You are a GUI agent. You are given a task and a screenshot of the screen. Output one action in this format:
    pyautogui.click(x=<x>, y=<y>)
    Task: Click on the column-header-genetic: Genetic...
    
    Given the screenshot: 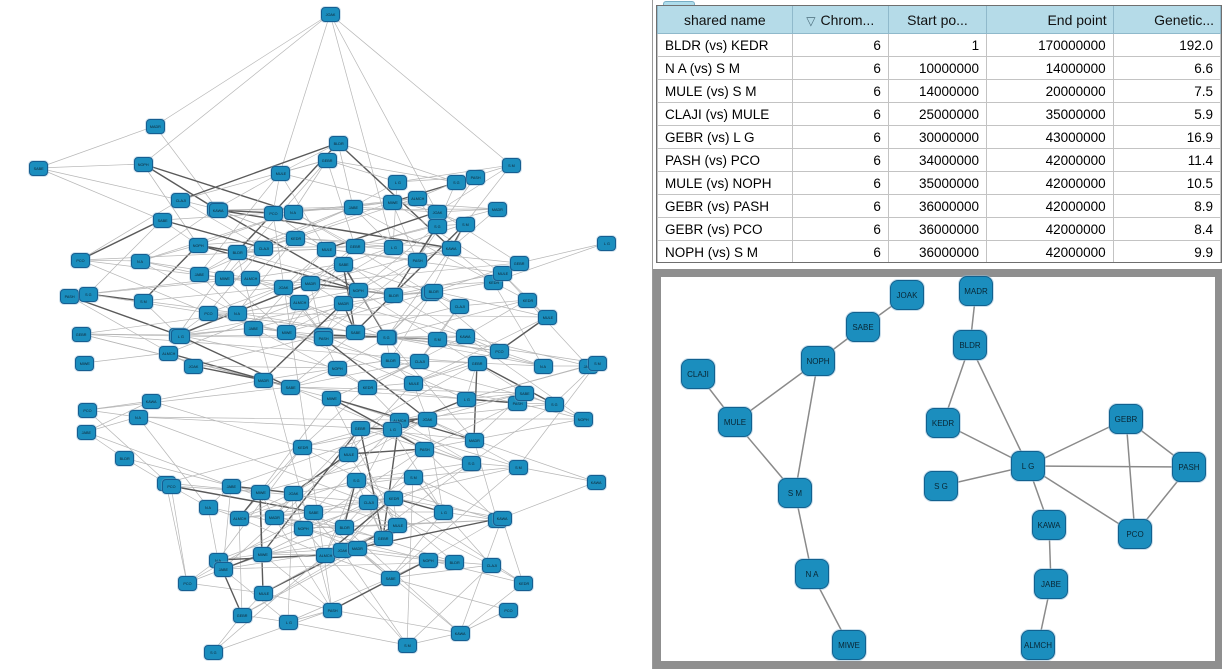 What is the action you would take?
    pyautogui.click(x=1166, y=20)
    